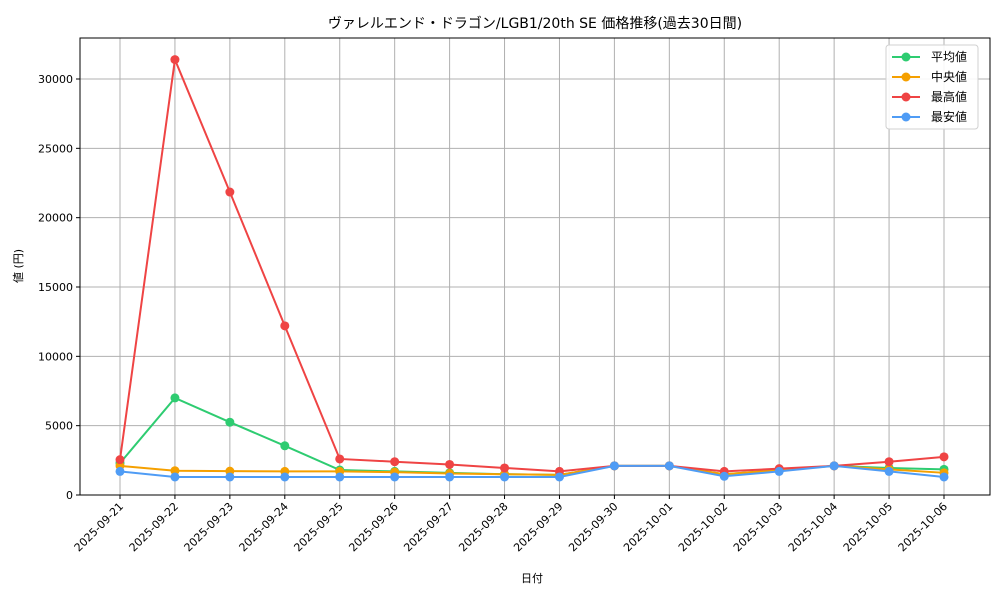 The image size is (1000, 600). What do you see at coordinates (483, 527) in the screenshot?
I see `x-tick-label: 2025-09-28` at bounding box center [483, 527].